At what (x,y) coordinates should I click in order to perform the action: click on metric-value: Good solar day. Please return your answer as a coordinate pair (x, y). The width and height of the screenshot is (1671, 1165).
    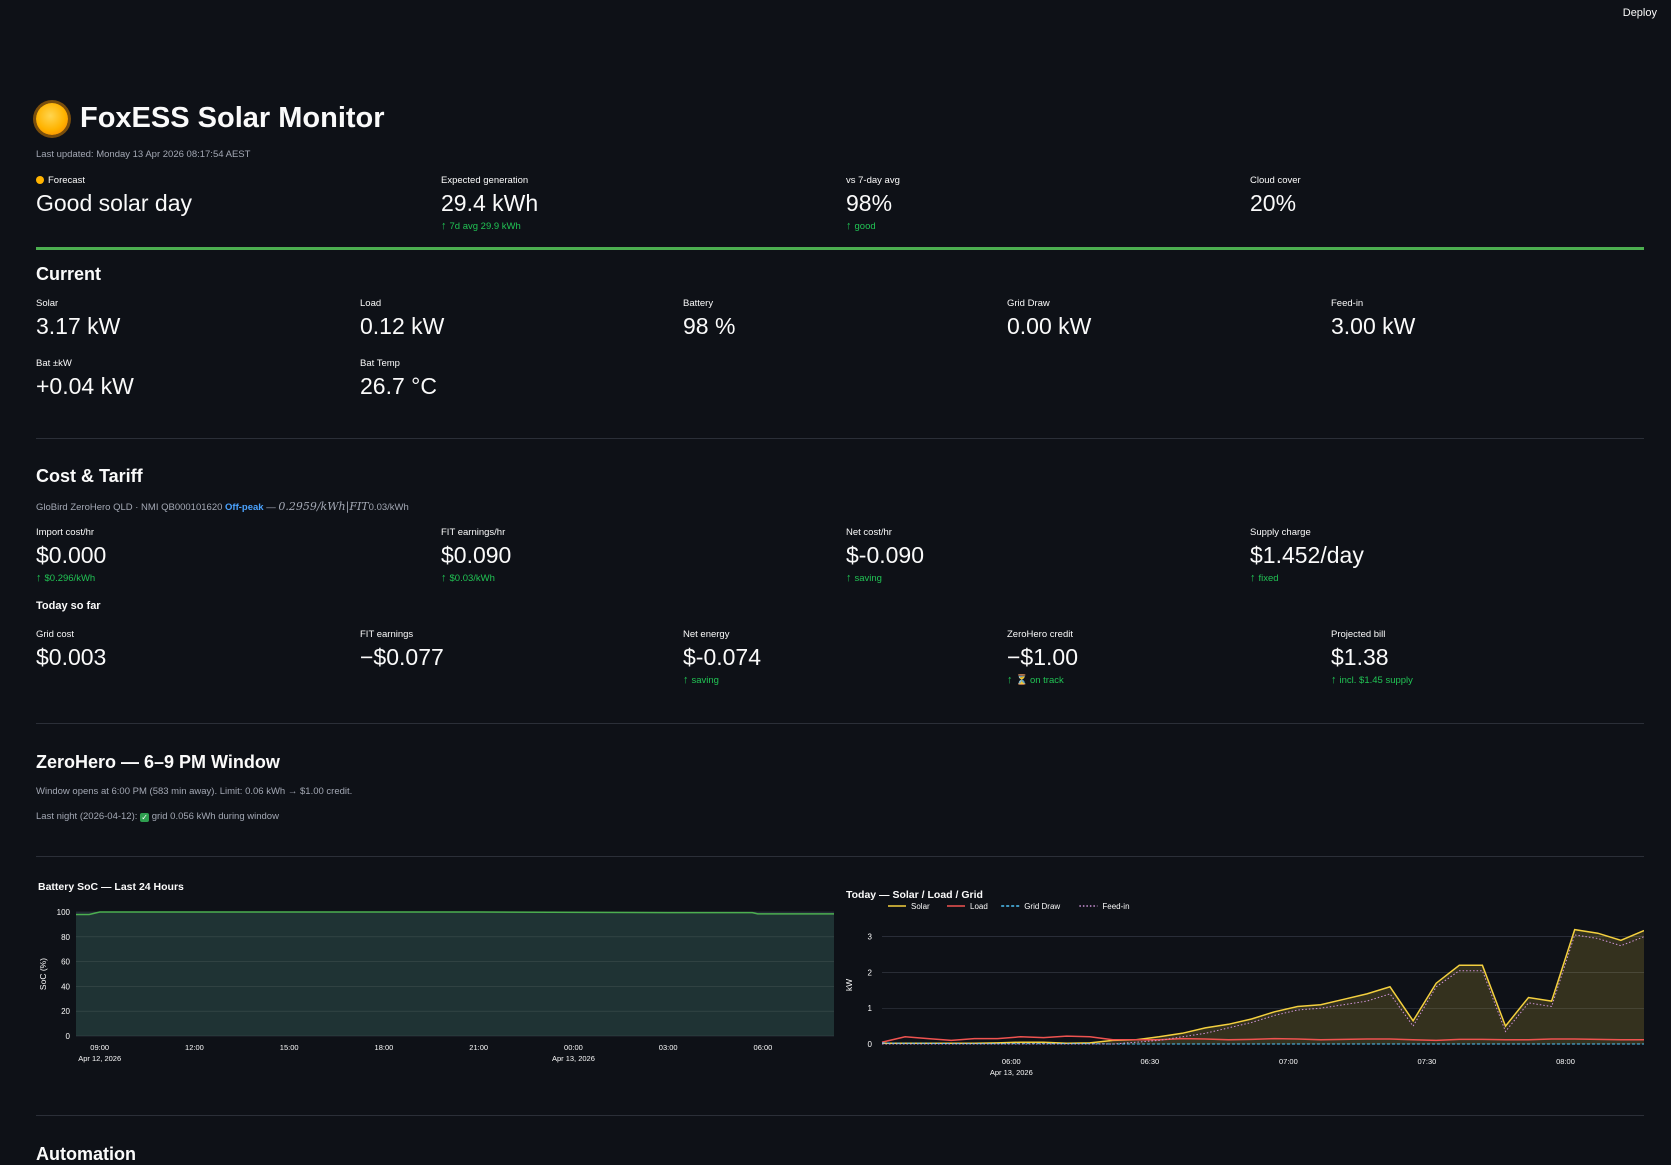
    Looking at the image, I should click on (114, 203).